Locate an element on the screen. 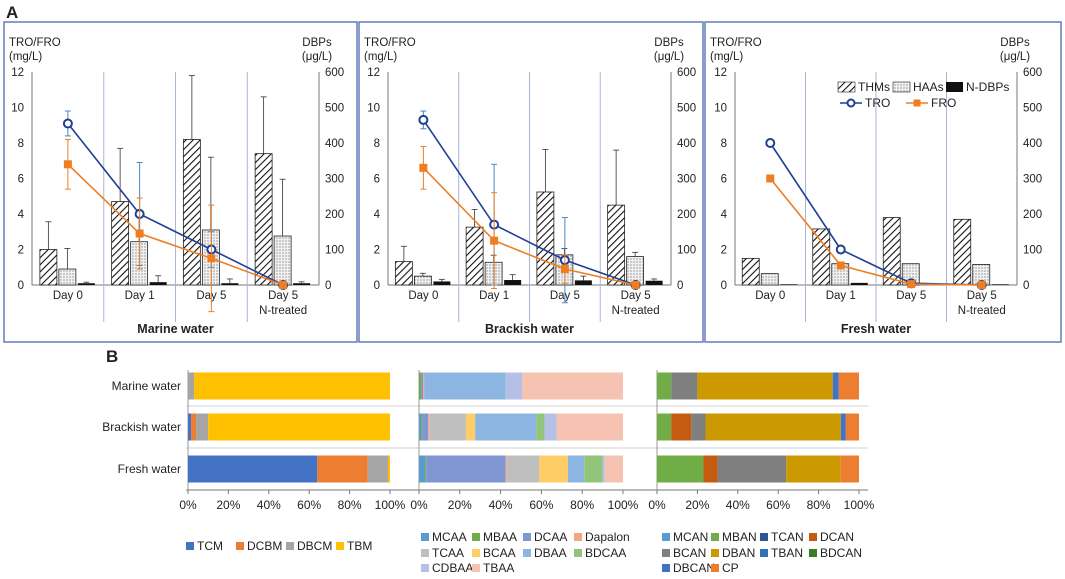 The height and width of the screenshot is (579, 1065). stacked-chart-3: 0% 20% 40% 60% 80% 100% is located at coordinates (761, 441).